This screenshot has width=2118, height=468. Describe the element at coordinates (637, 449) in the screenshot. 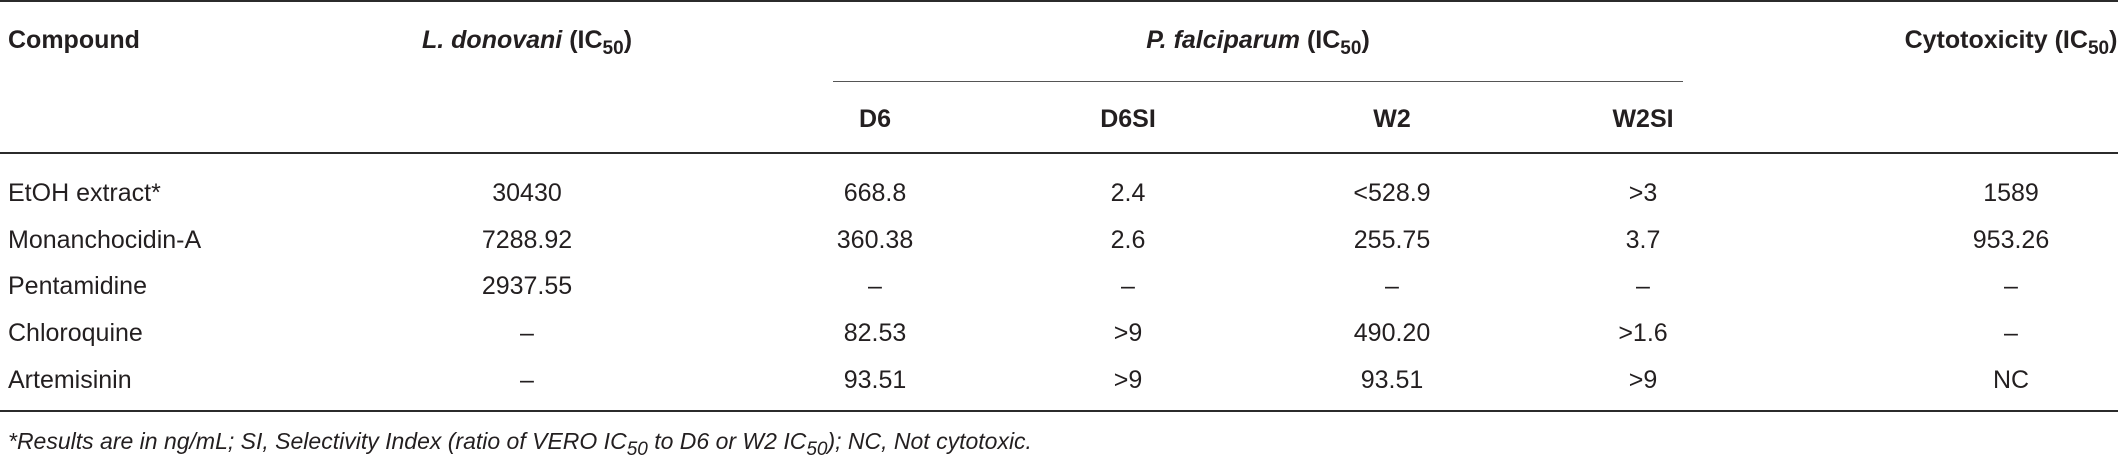

I see `footnote-sub: 50` at that location.